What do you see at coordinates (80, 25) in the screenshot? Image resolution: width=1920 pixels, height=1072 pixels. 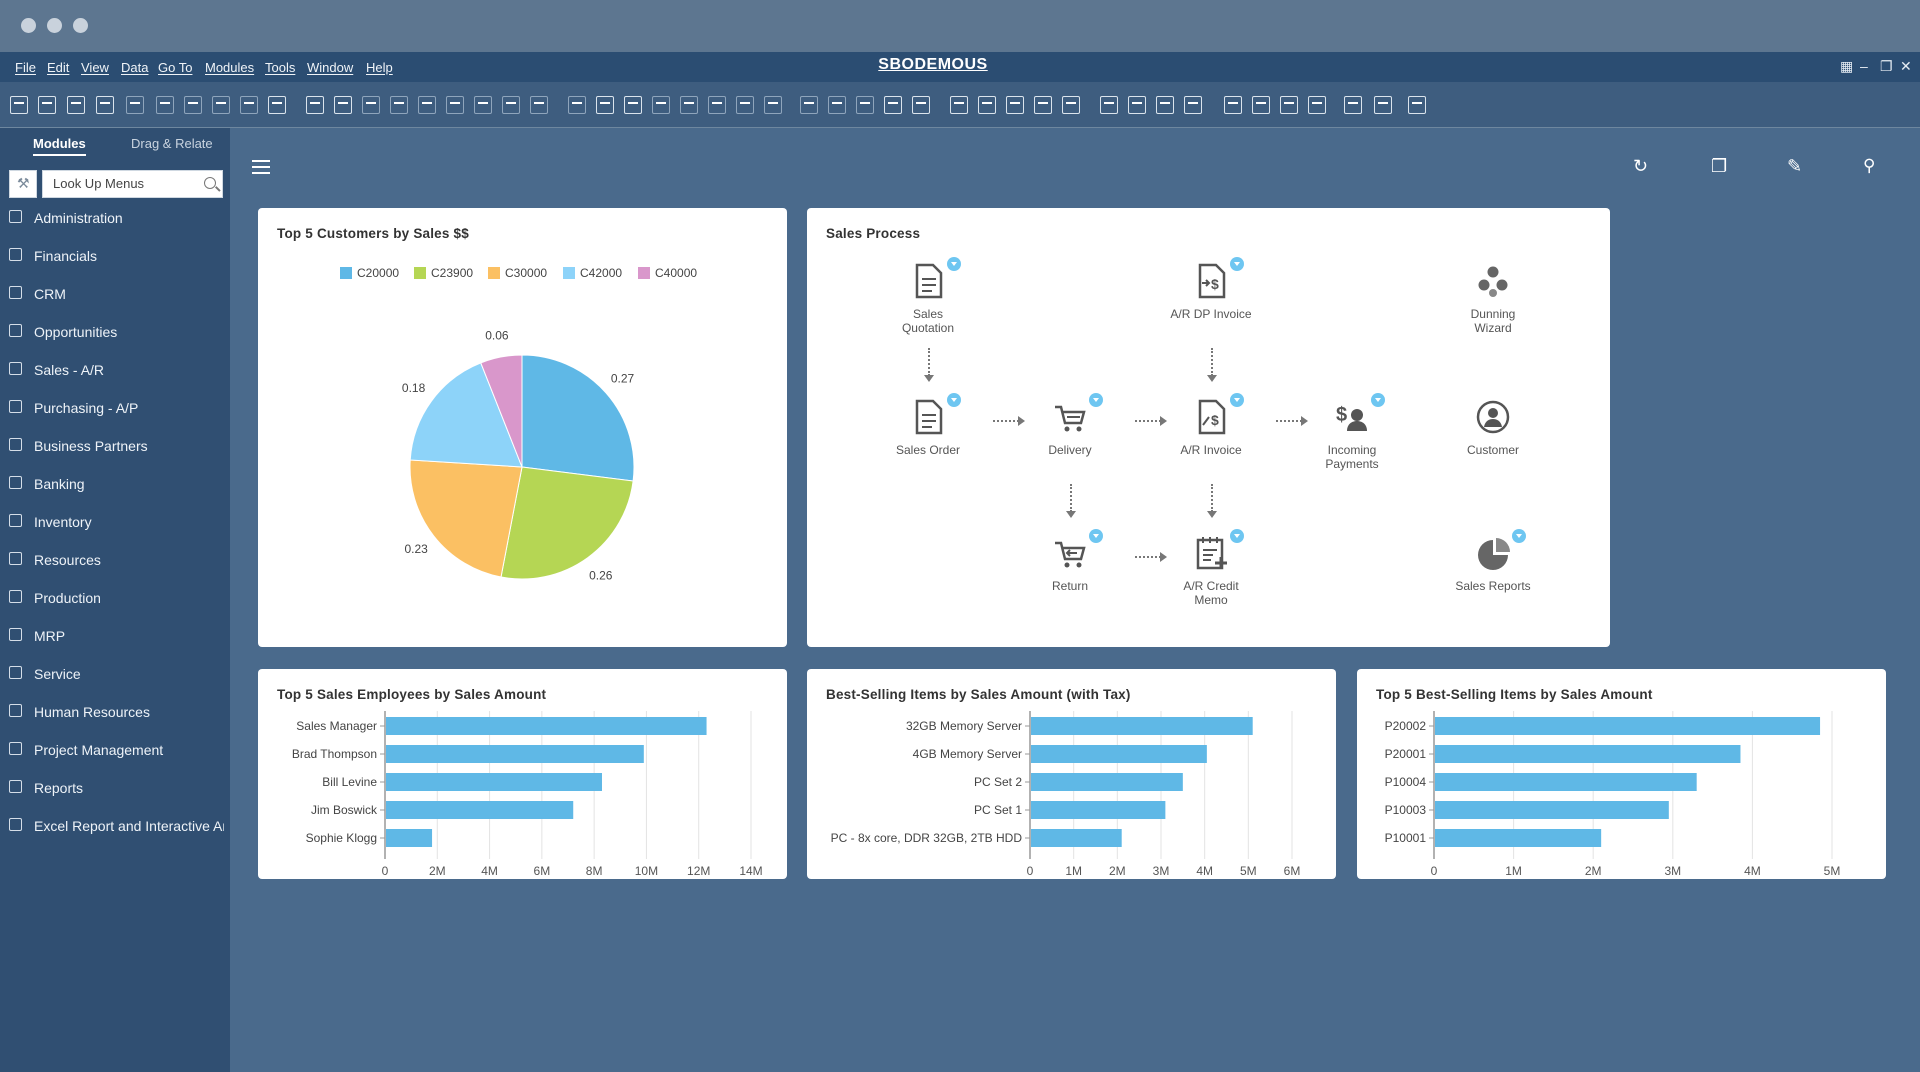 I see `window-zoom-dot` at bounding box center [80, 25].